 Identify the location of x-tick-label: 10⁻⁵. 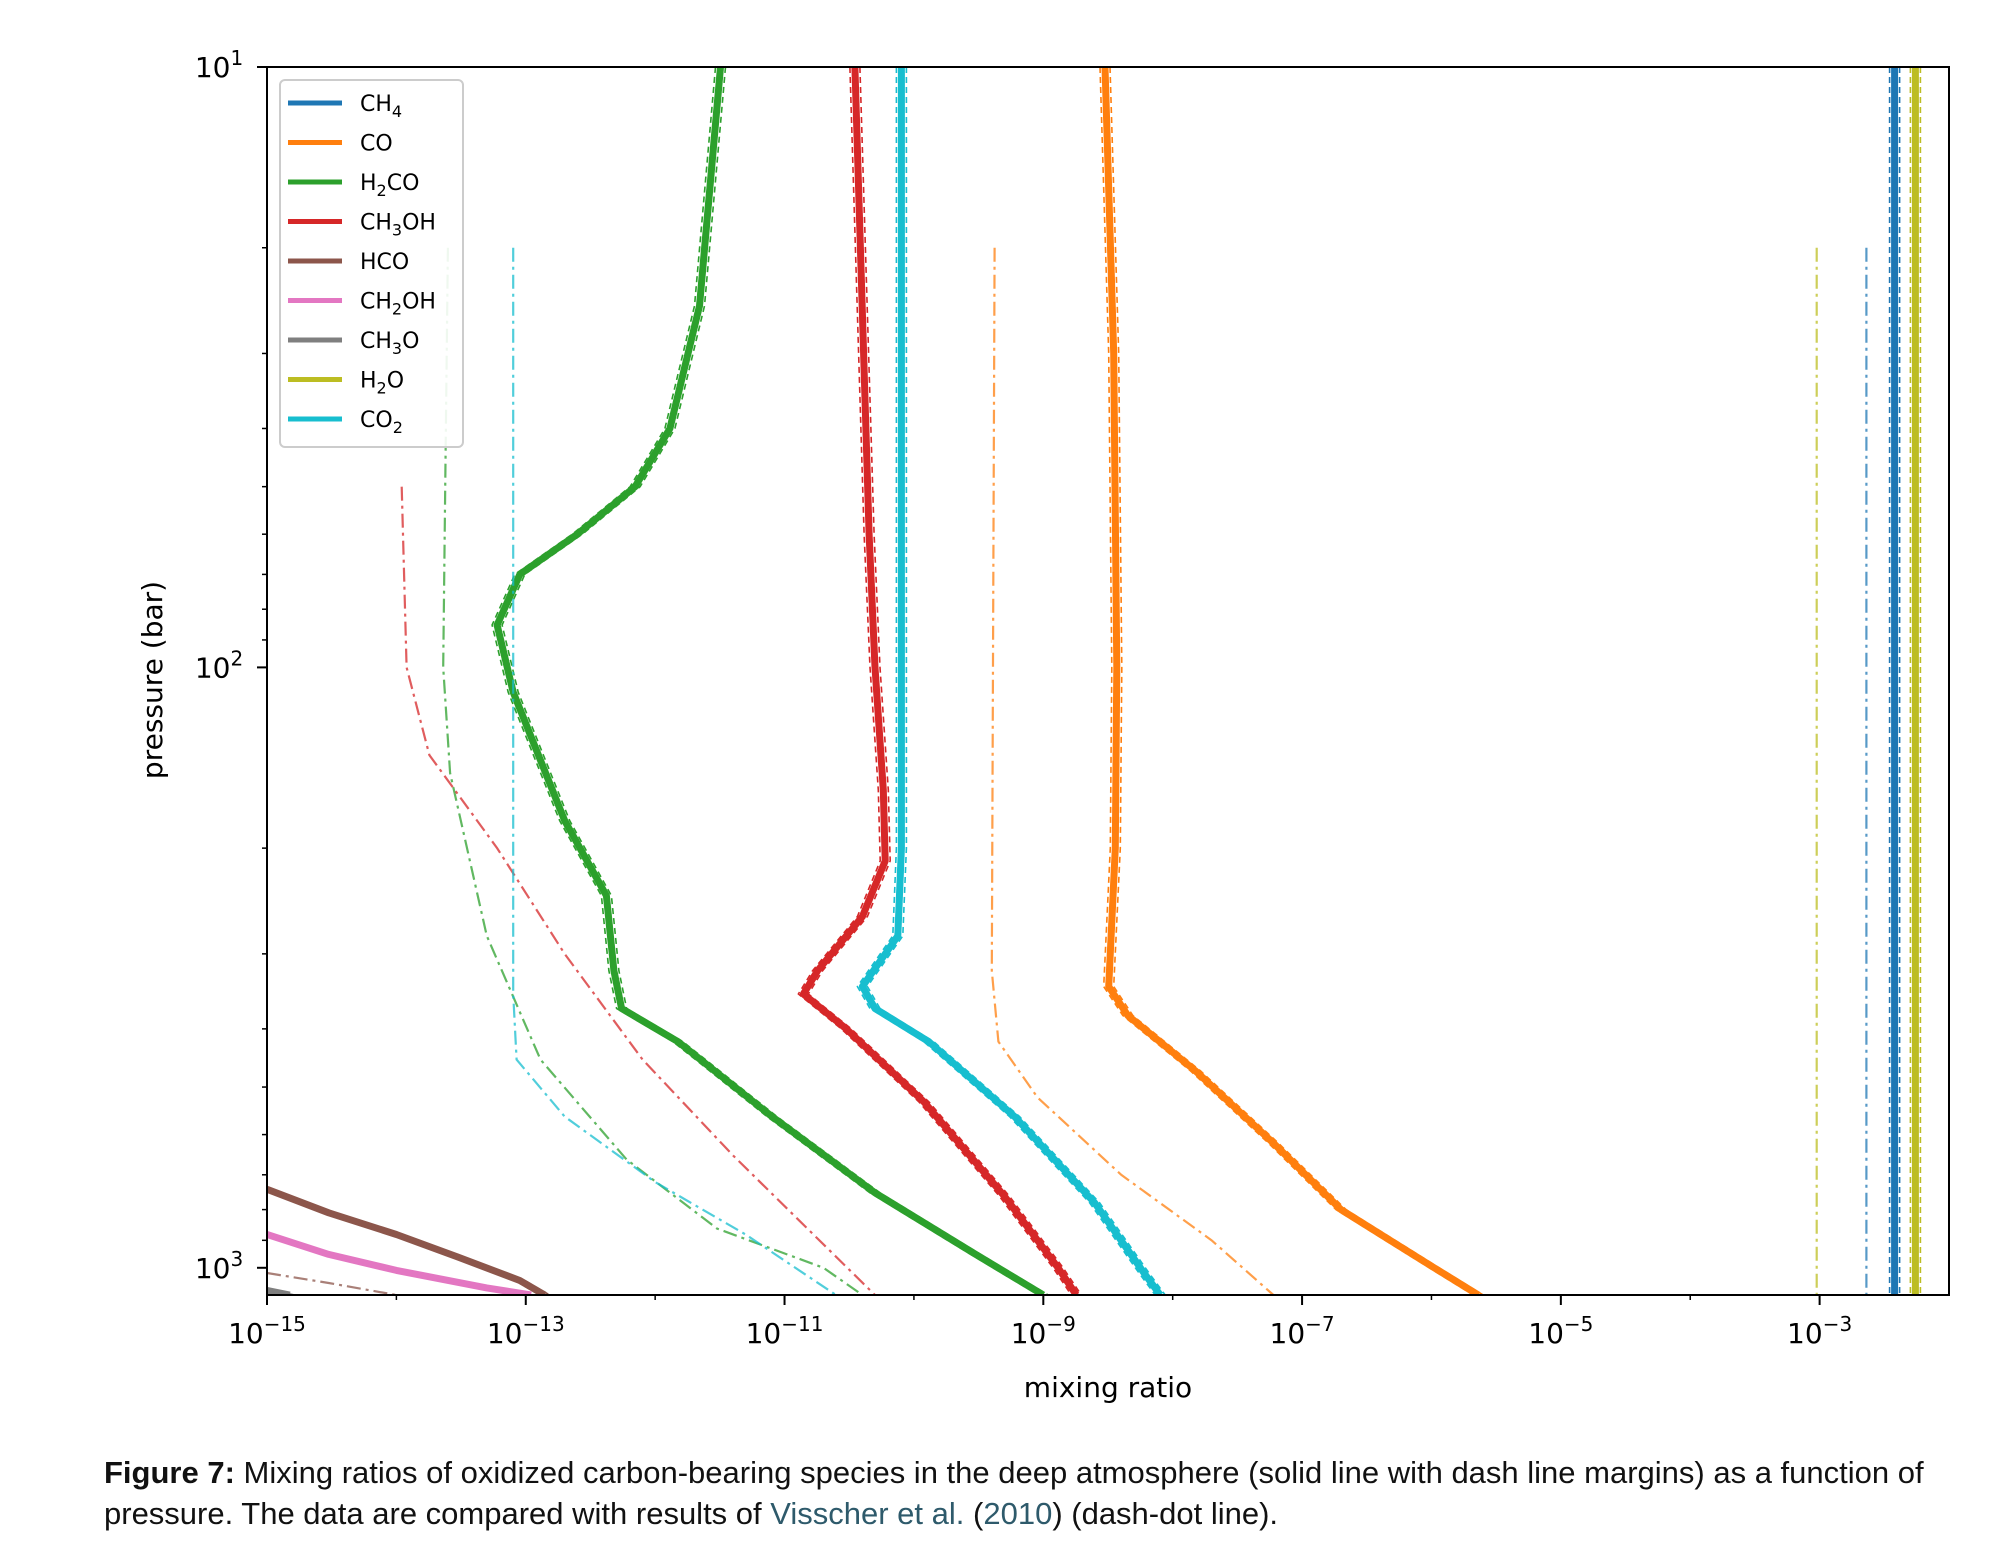
(1560, 1331).